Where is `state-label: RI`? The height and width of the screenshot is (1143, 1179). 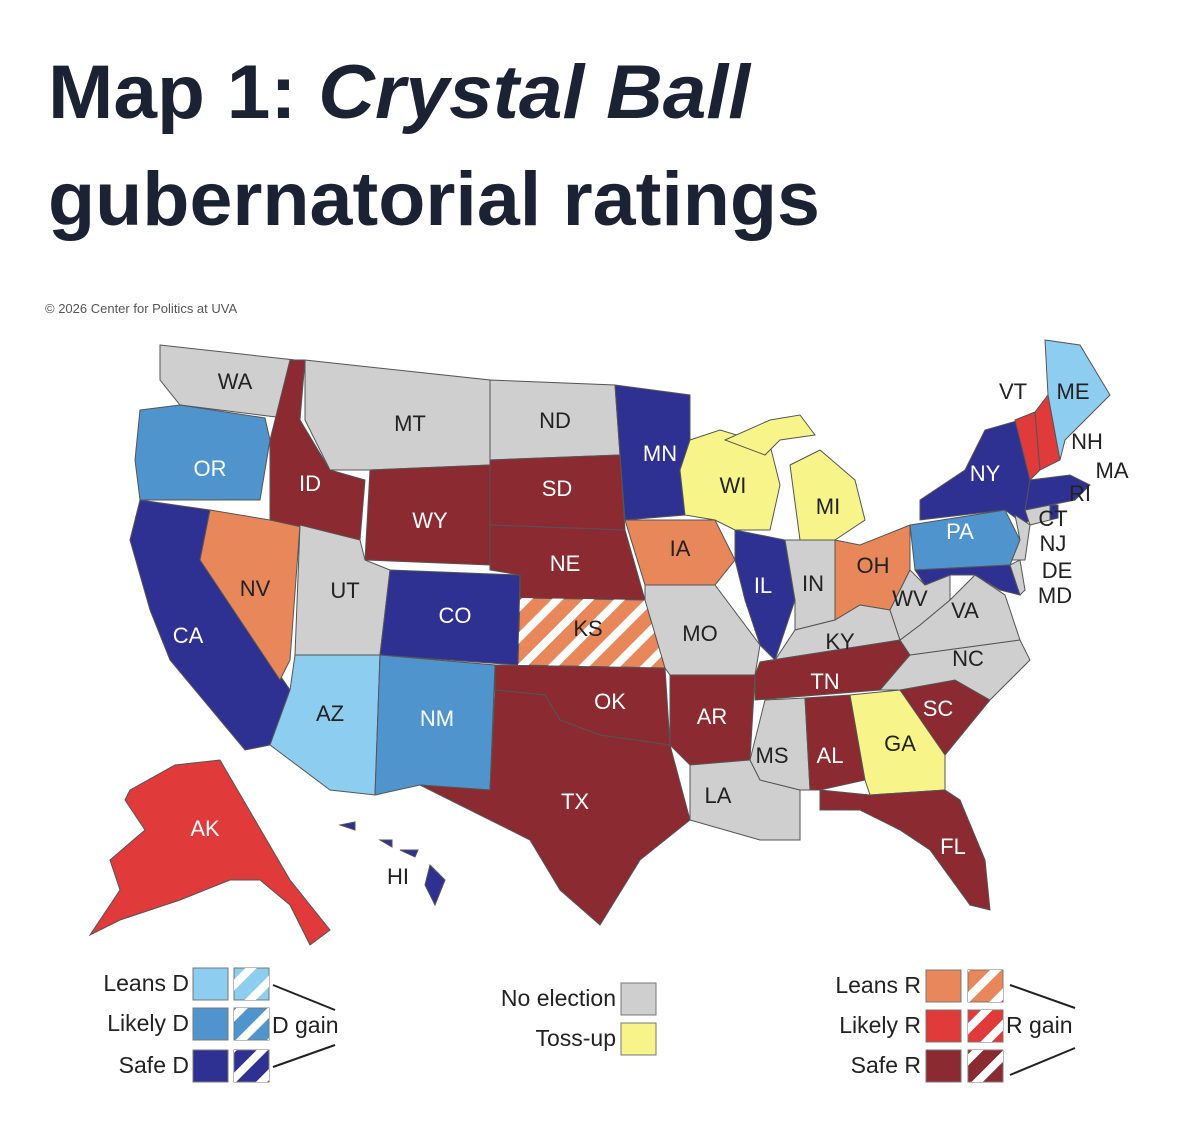 state-label: RI is located at coordinates (1080, 493).